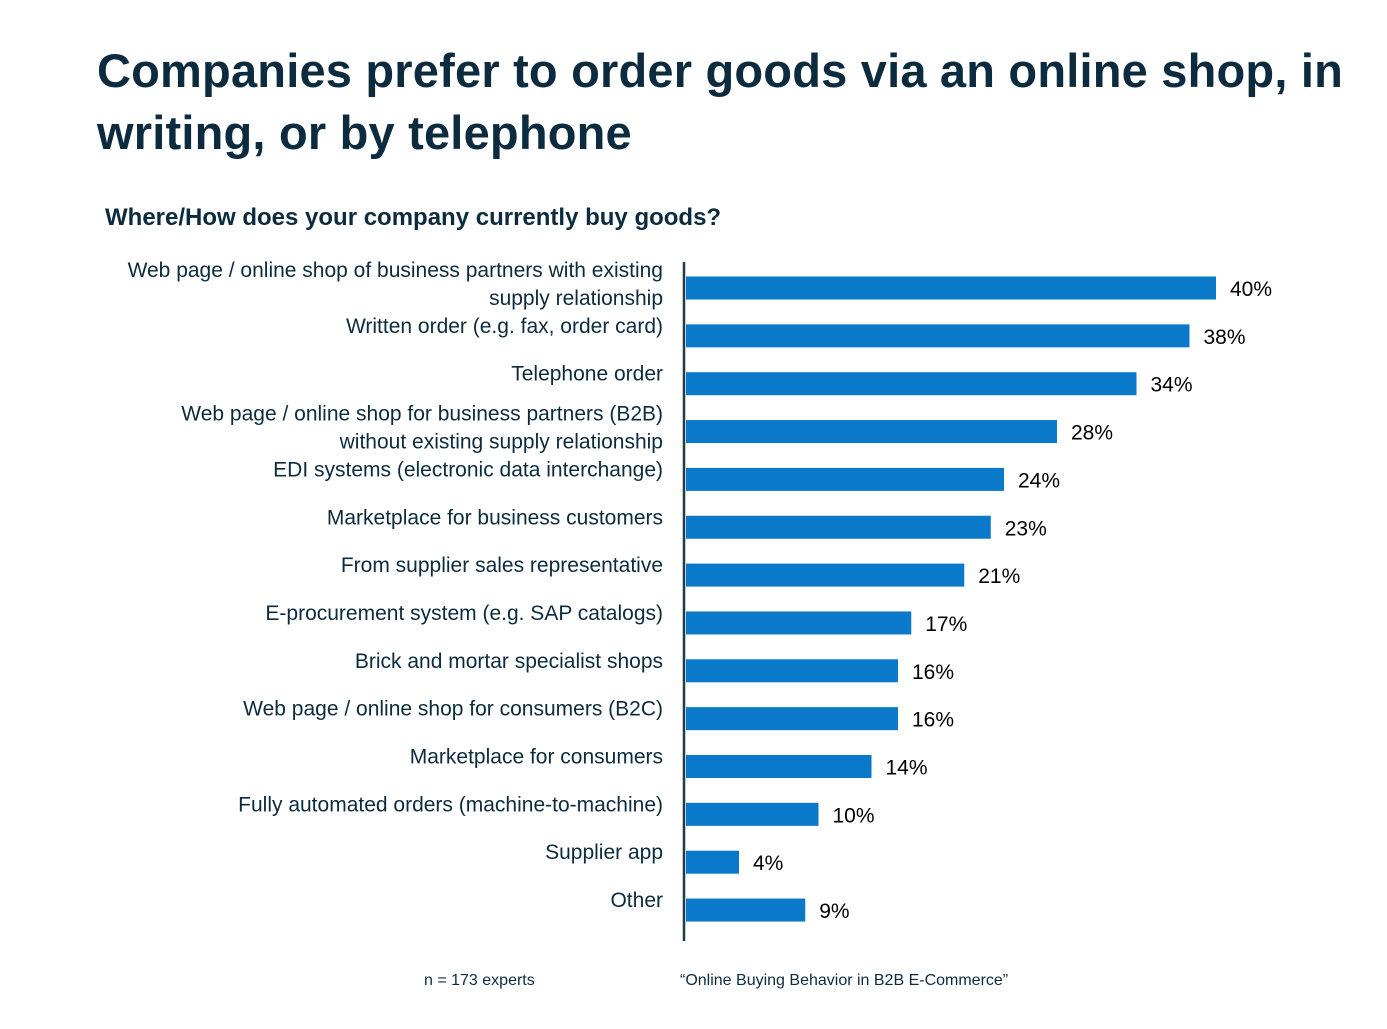 The image size is (1387, 1029). I want to click on category-label: Written order (e.g. fax, order card), so click(504, 326).